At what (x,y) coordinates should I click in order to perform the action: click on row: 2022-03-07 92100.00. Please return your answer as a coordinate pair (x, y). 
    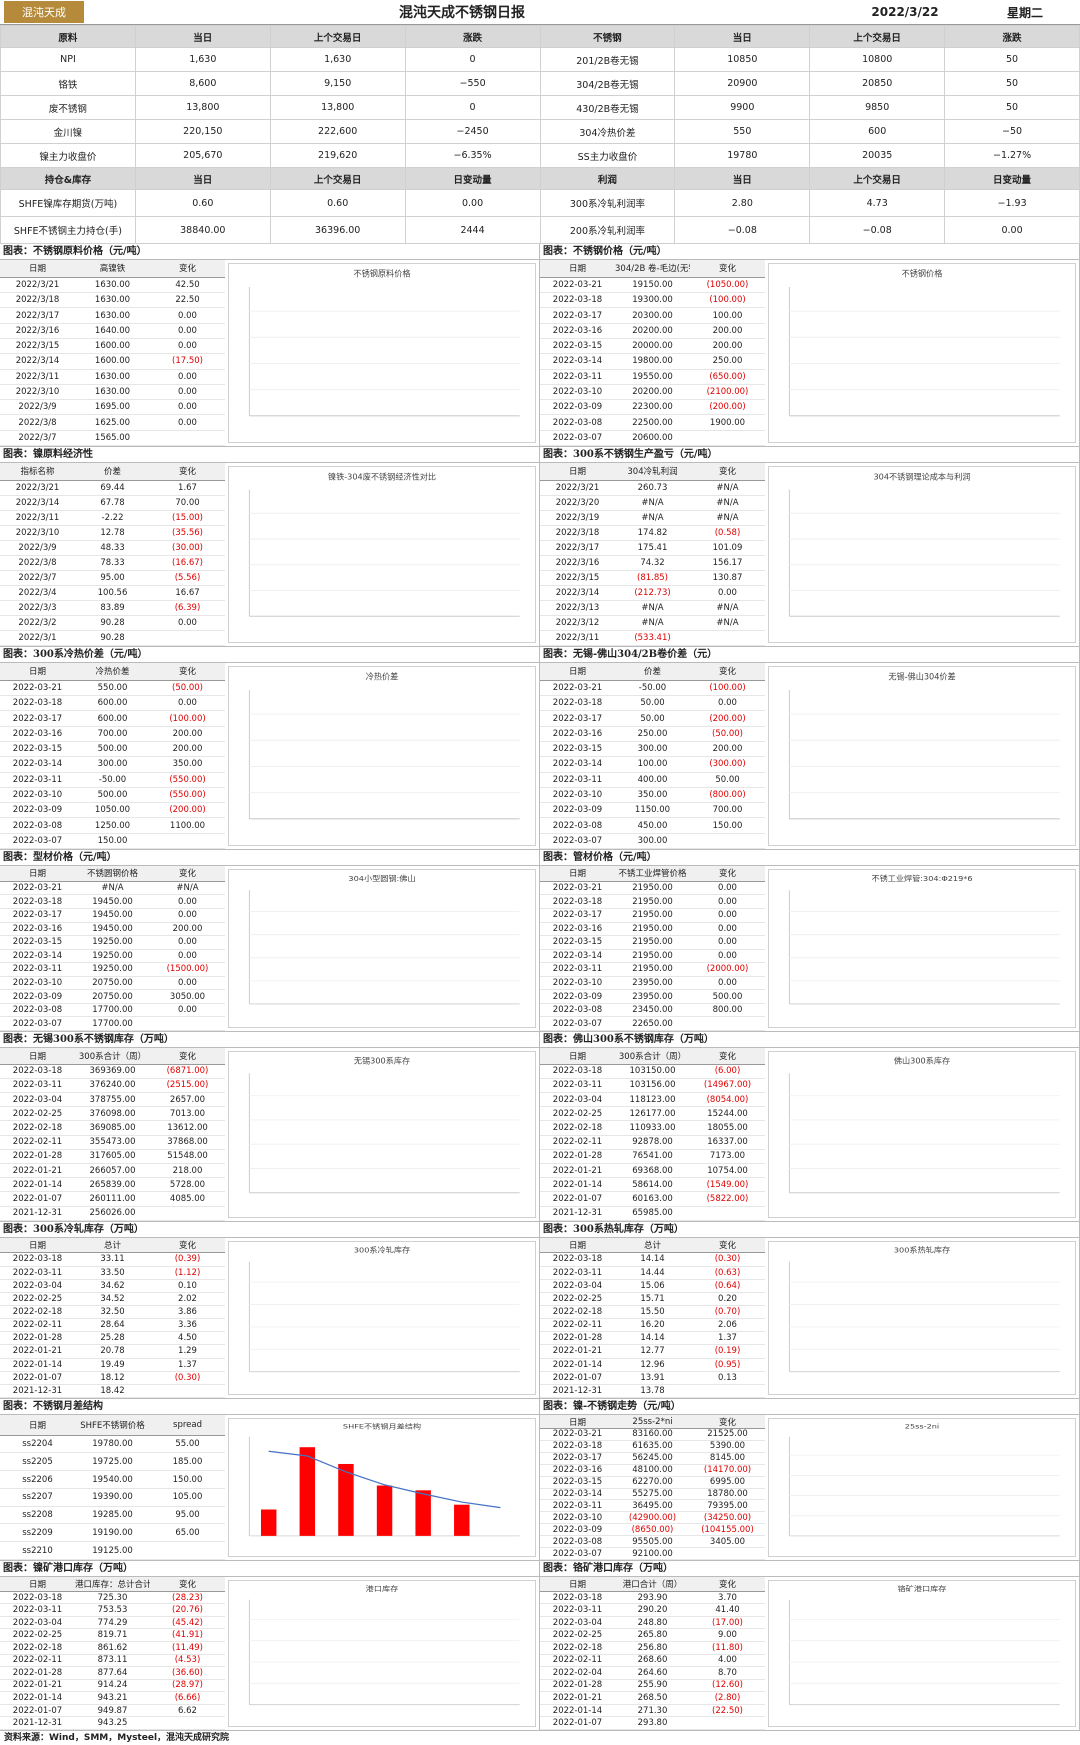
    Looking at the image, I should click on (652, 1553).